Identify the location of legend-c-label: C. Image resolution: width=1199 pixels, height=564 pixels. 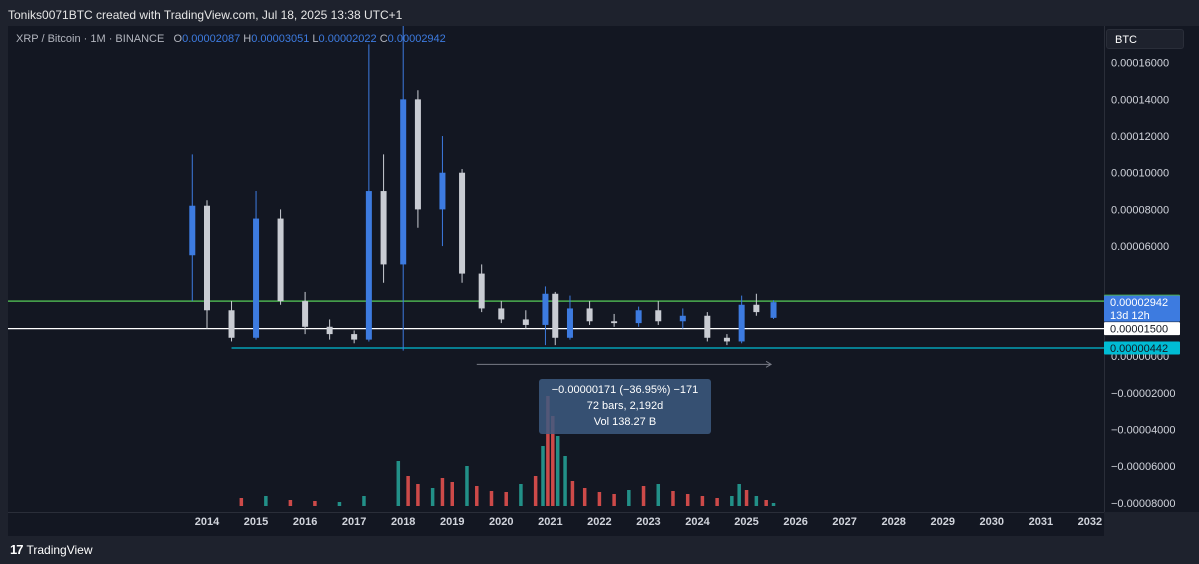
(383, 39).